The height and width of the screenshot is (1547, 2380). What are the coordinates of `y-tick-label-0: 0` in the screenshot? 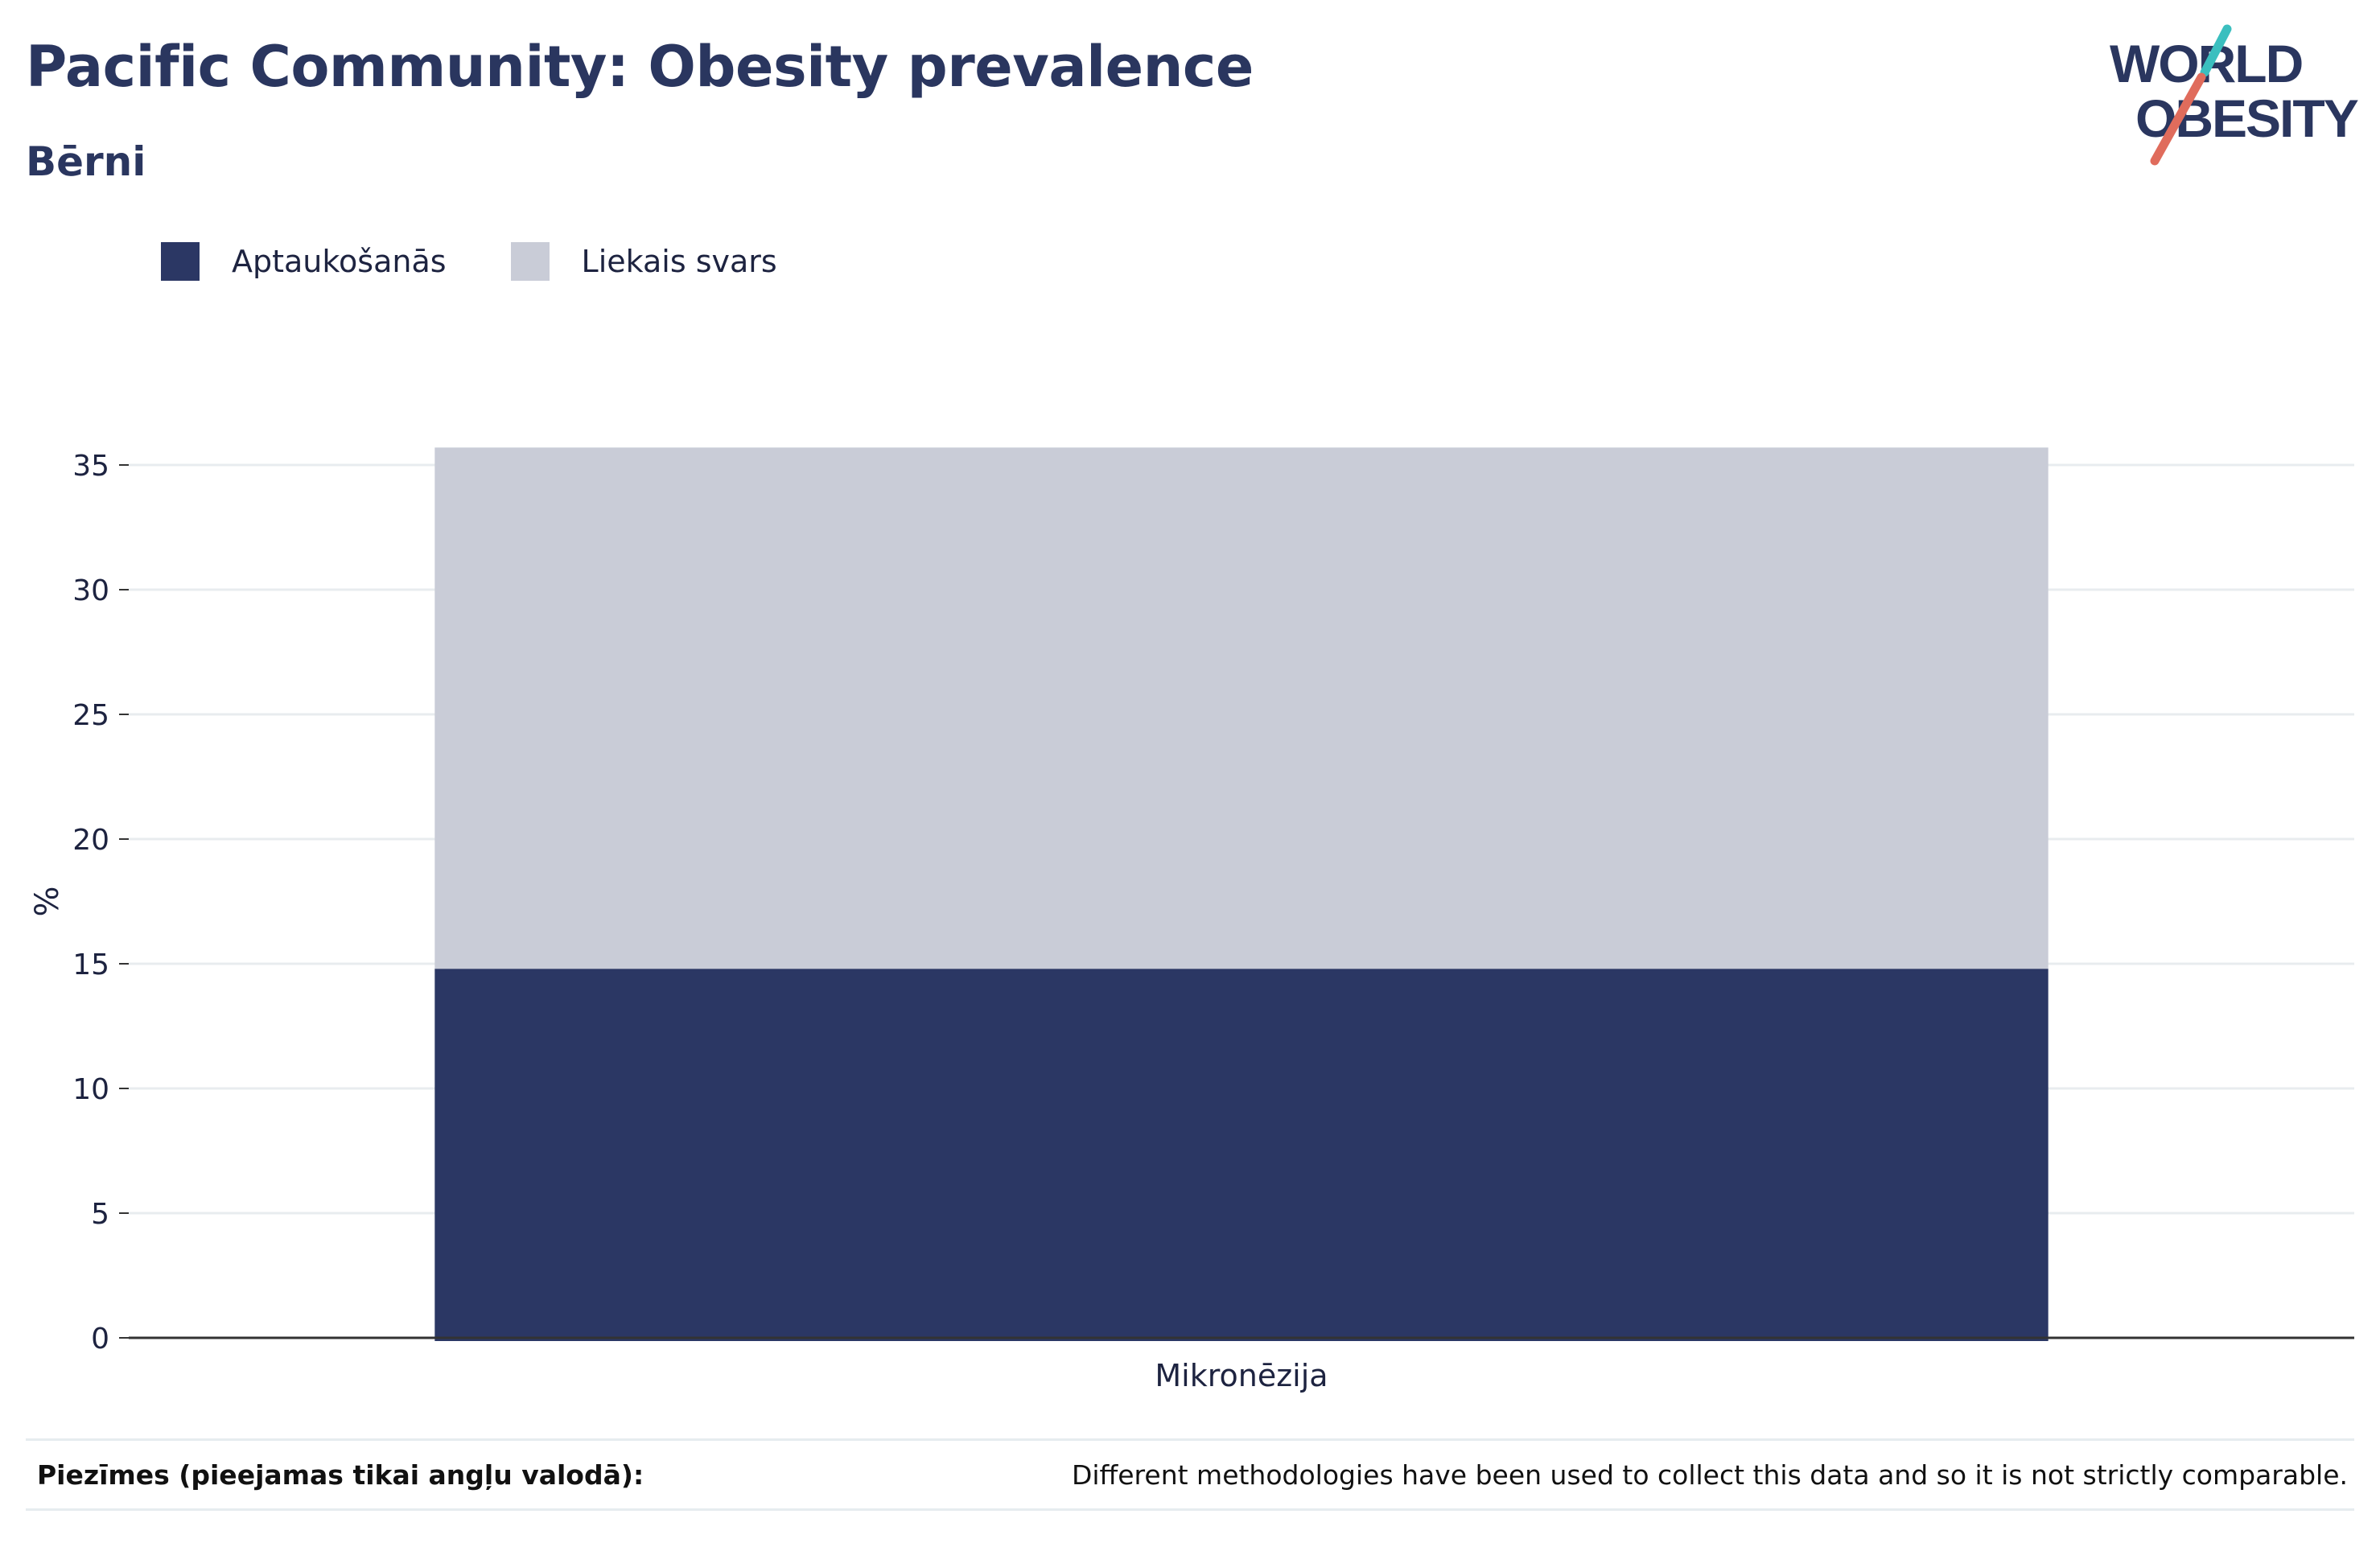 It's located at (100, 1340).